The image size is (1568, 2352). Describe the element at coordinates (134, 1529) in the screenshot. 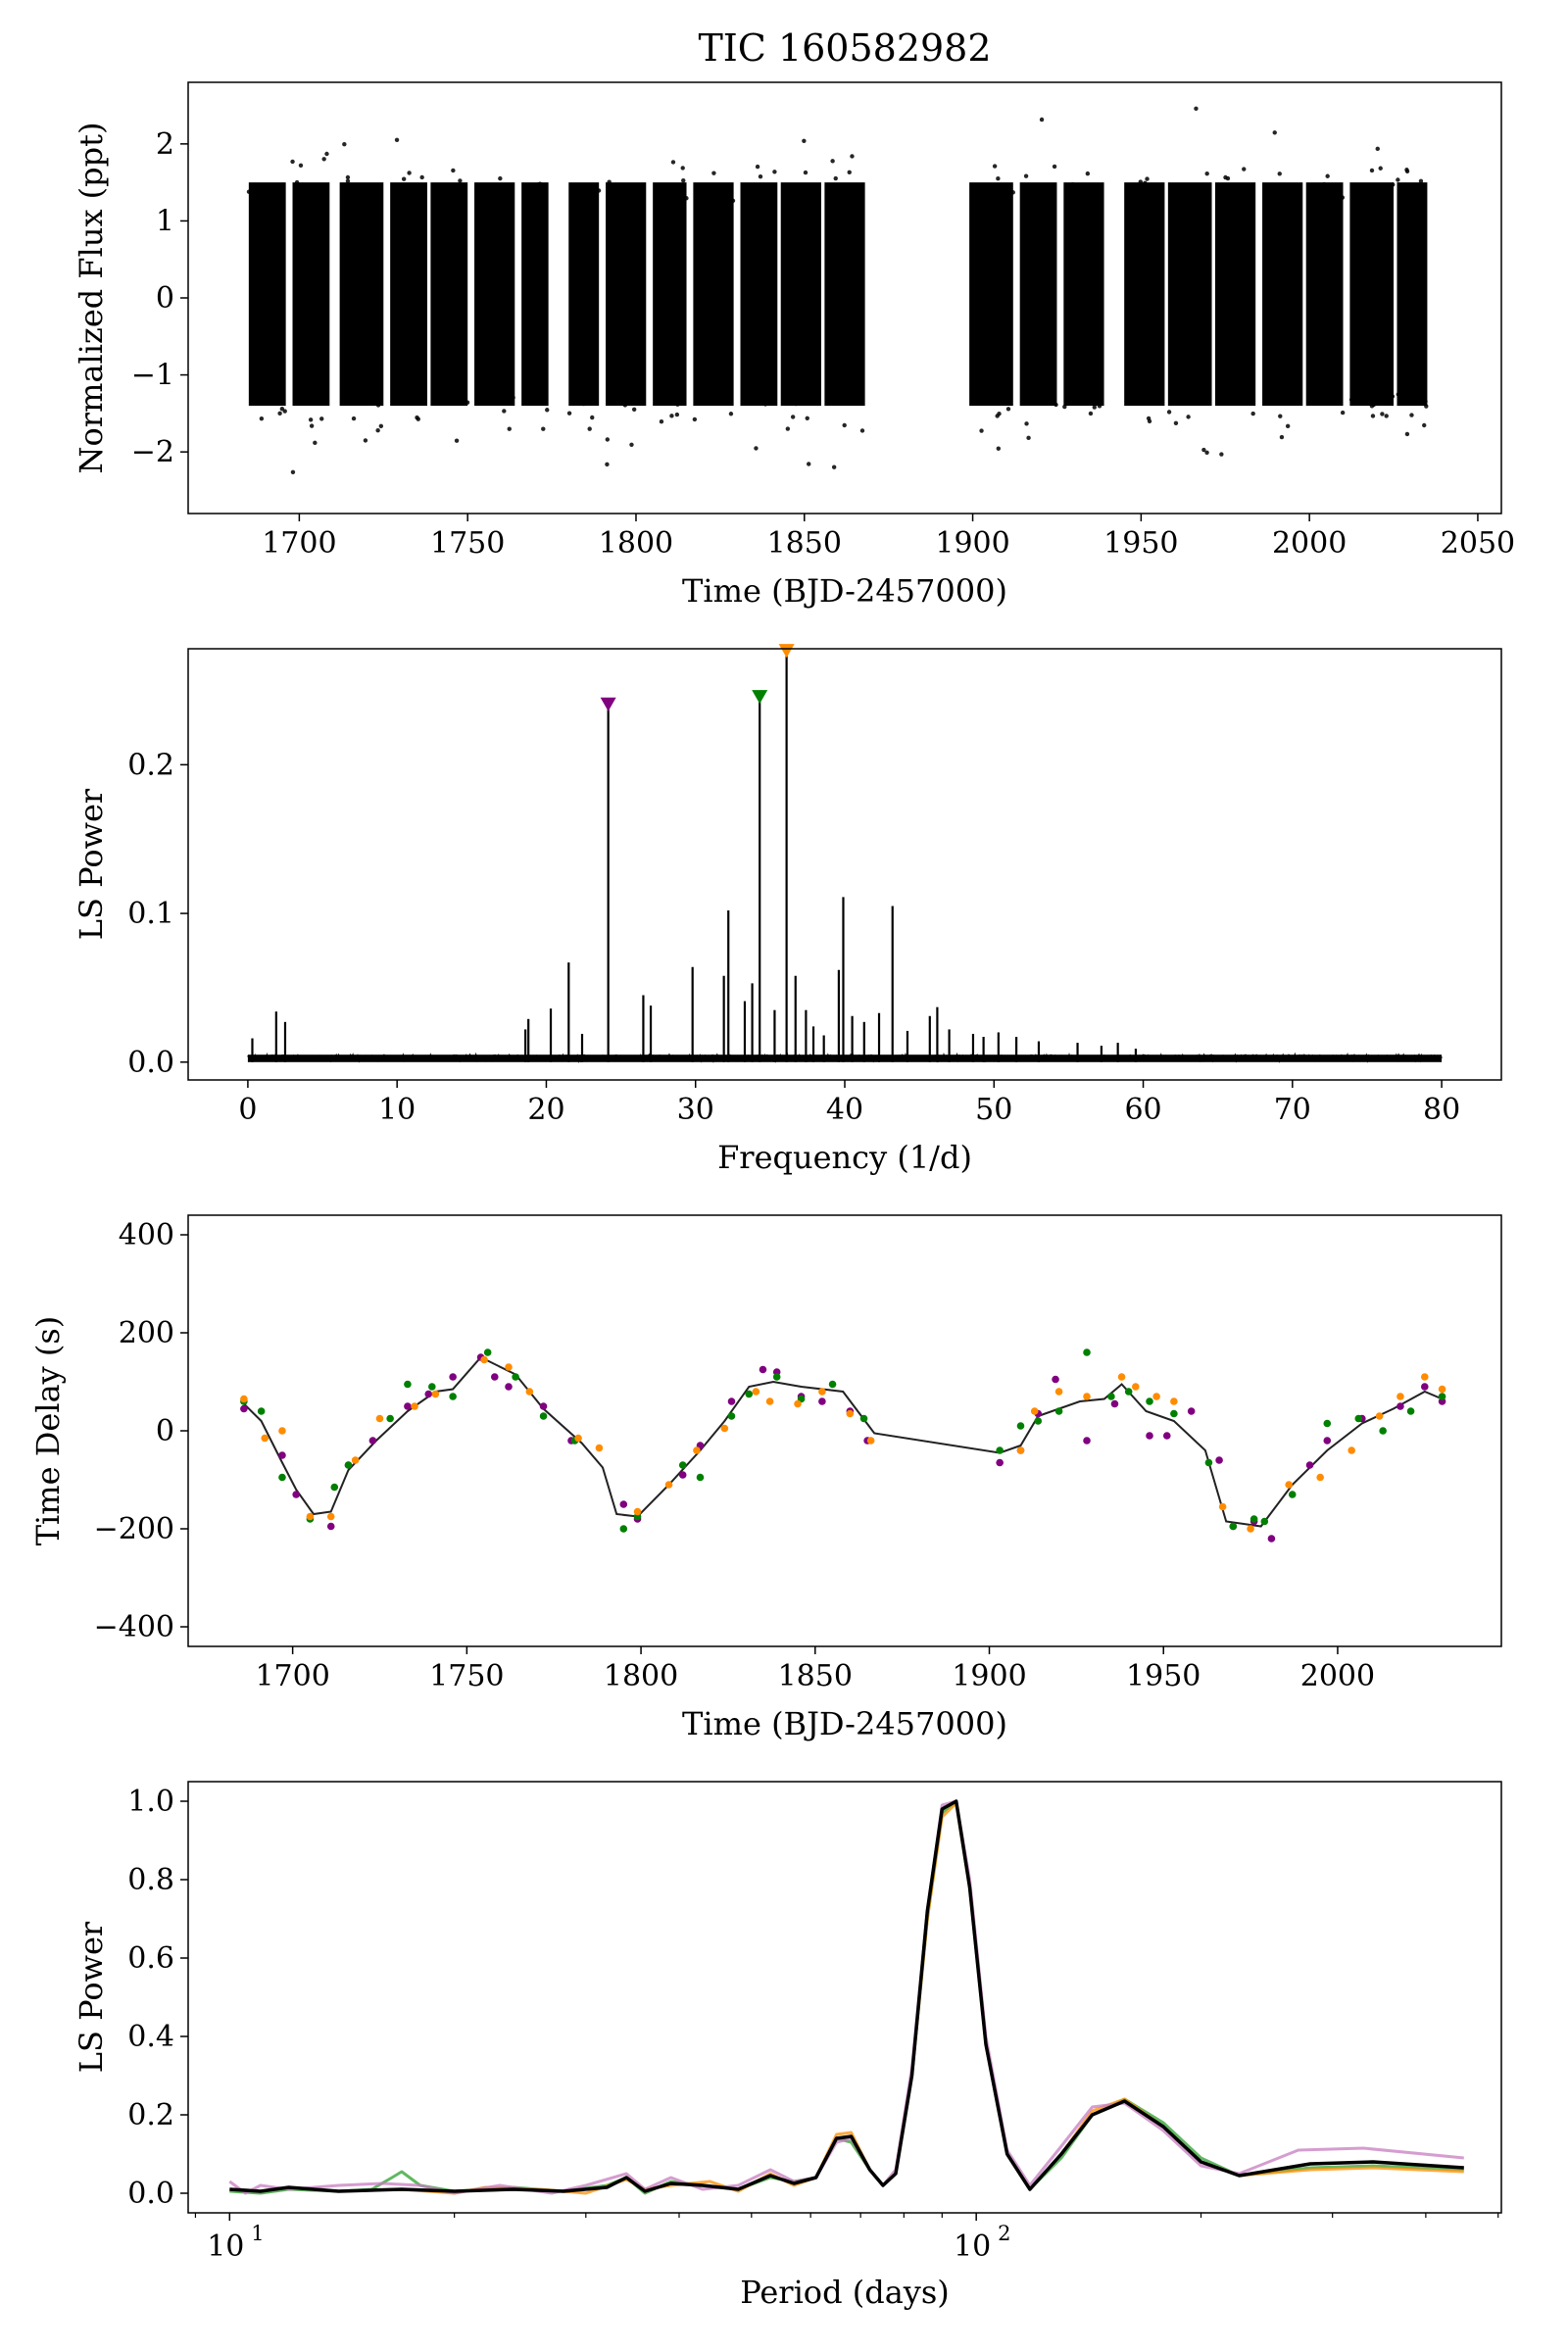

I see `time-delay-ytick-label: −200` at that location.